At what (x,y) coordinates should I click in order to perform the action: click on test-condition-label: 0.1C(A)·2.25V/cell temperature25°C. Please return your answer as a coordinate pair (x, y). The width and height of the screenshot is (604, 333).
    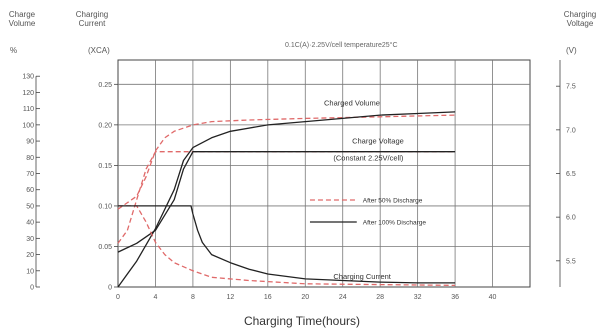
    Looking at the image, I should click on (341, 45).